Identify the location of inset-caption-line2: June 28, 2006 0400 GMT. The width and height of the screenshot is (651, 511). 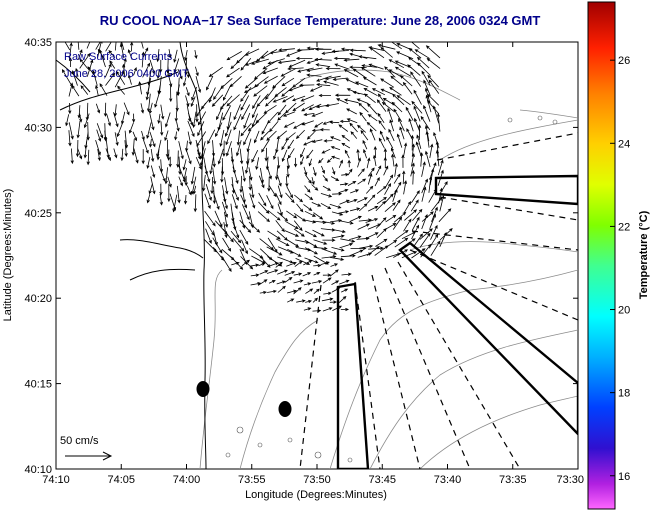
(126, 74).